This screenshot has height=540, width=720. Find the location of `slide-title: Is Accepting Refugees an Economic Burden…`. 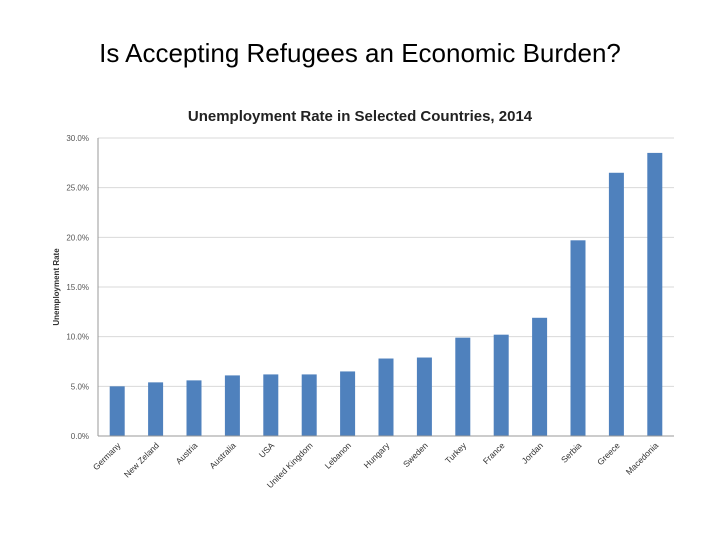

slide-title: Is Accepting Refugees an Economic Burden… is located at coordinates (360, 53).